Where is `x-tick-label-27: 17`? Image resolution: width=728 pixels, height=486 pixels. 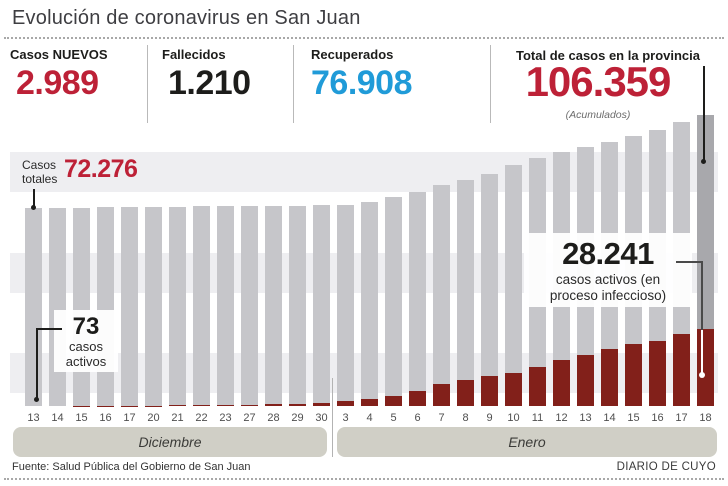 x-tick-label-27: 17 is located at coordinates (681, 418).